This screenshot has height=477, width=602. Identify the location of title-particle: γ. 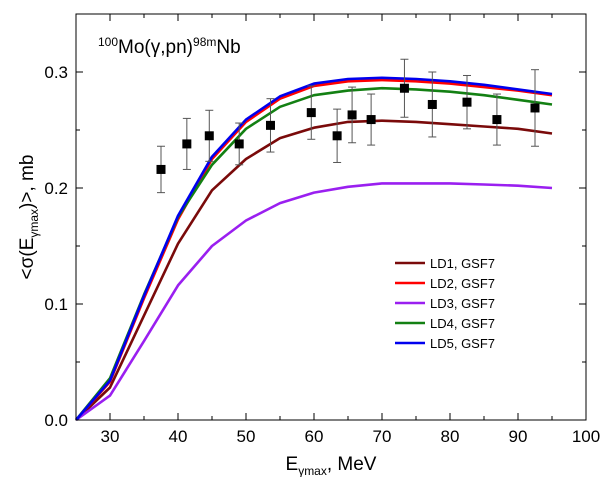
(156, 47).